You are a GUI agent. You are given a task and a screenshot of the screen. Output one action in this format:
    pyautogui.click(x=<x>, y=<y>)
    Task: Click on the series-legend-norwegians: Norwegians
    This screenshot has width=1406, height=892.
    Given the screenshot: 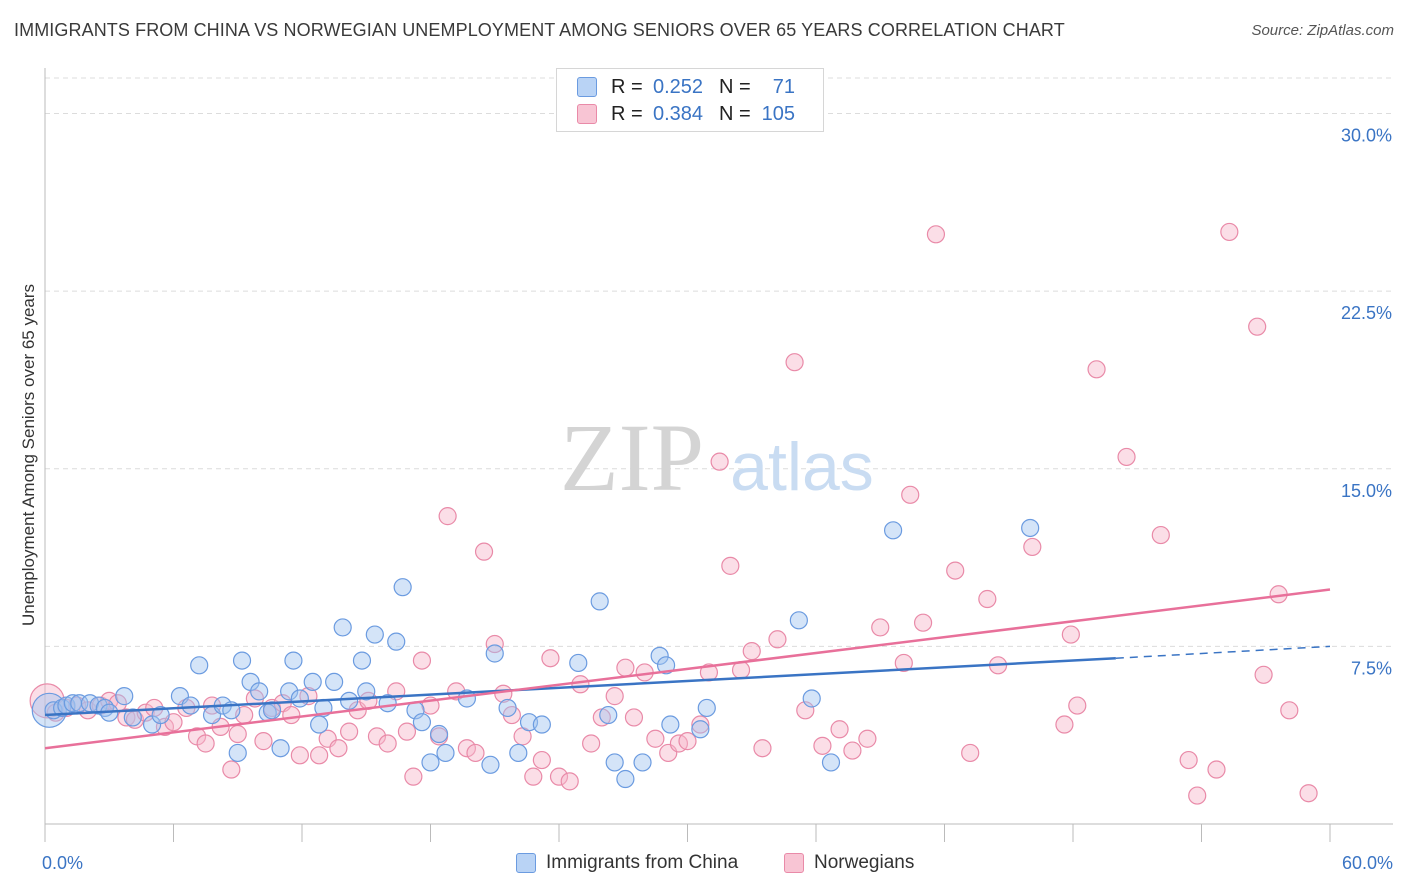 What is the action you would take?
    pyautogui.click(x=849, y=863)
    